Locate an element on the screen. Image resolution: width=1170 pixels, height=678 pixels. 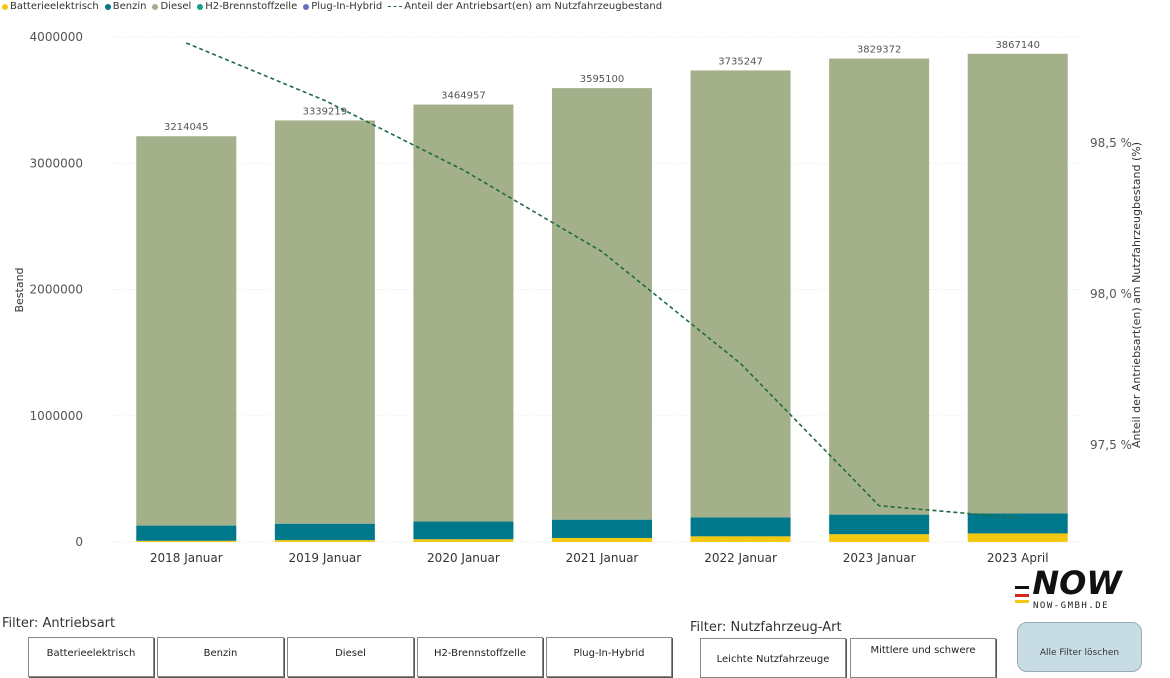
x-tick-label: 2021 Januar is located at coordinates (602, 558).